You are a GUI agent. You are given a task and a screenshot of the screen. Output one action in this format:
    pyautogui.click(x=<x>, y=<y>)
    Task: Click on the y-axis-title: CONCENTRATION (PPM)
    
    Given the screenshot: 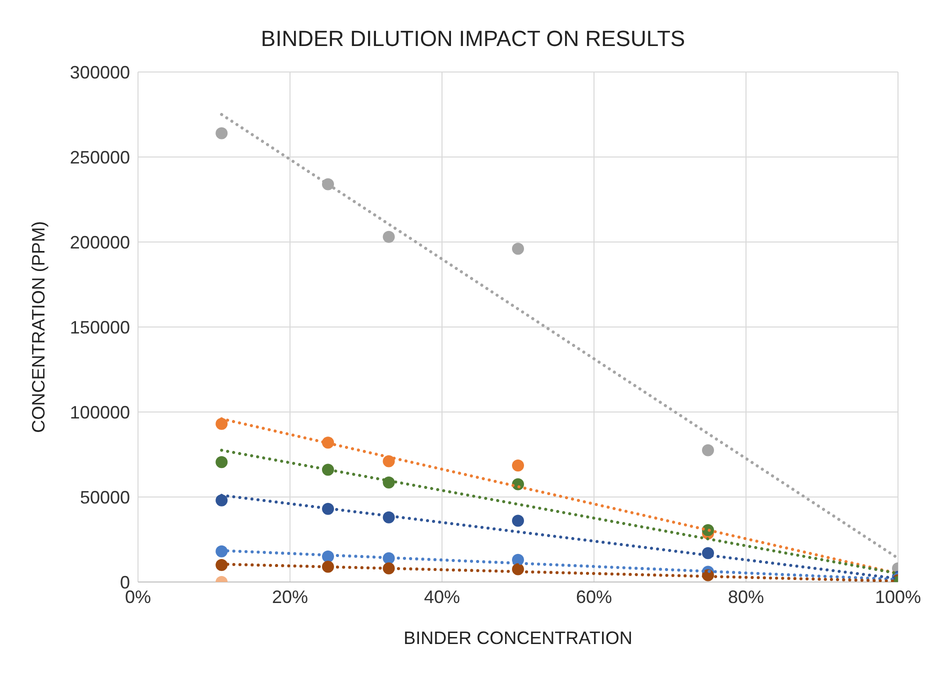 What is the action you would take?
    pyautogui.click(x=38, y=327)
    